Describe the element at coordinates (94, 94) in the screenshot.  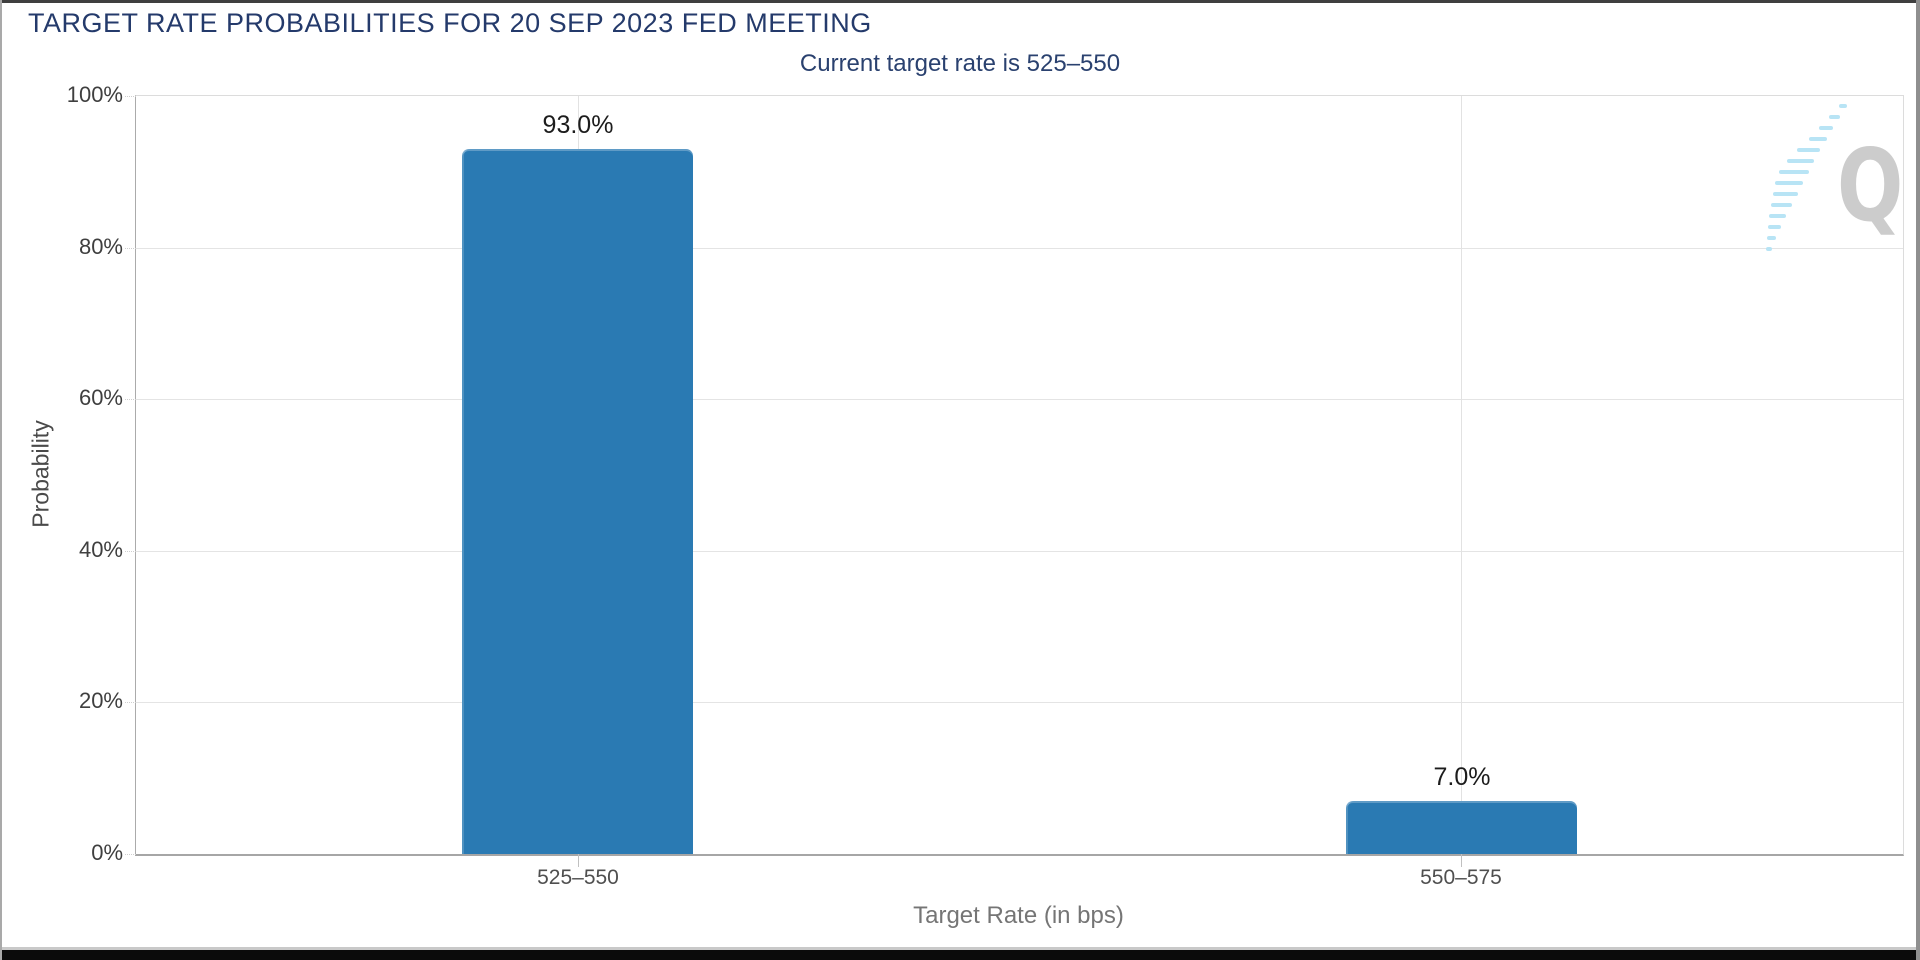
I see `y-axis-tick-label: 100%` at that location.